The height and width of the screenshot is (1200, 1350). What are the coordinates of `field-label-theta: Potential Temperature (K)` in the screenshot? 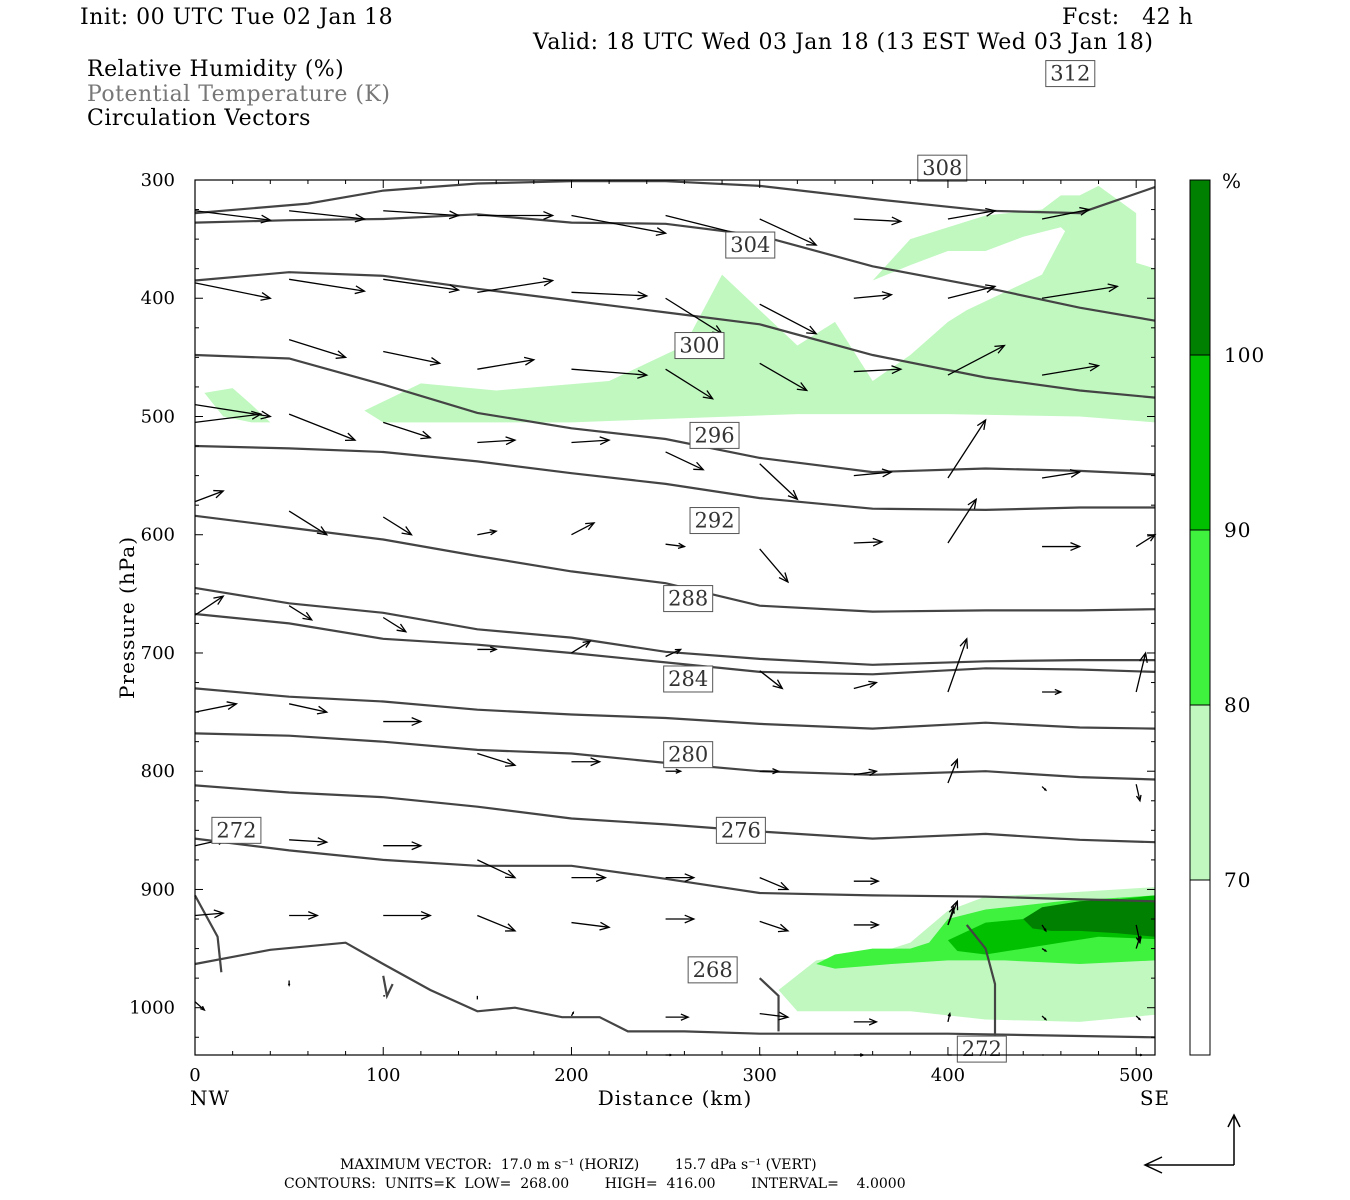 It's located at (239, 94).